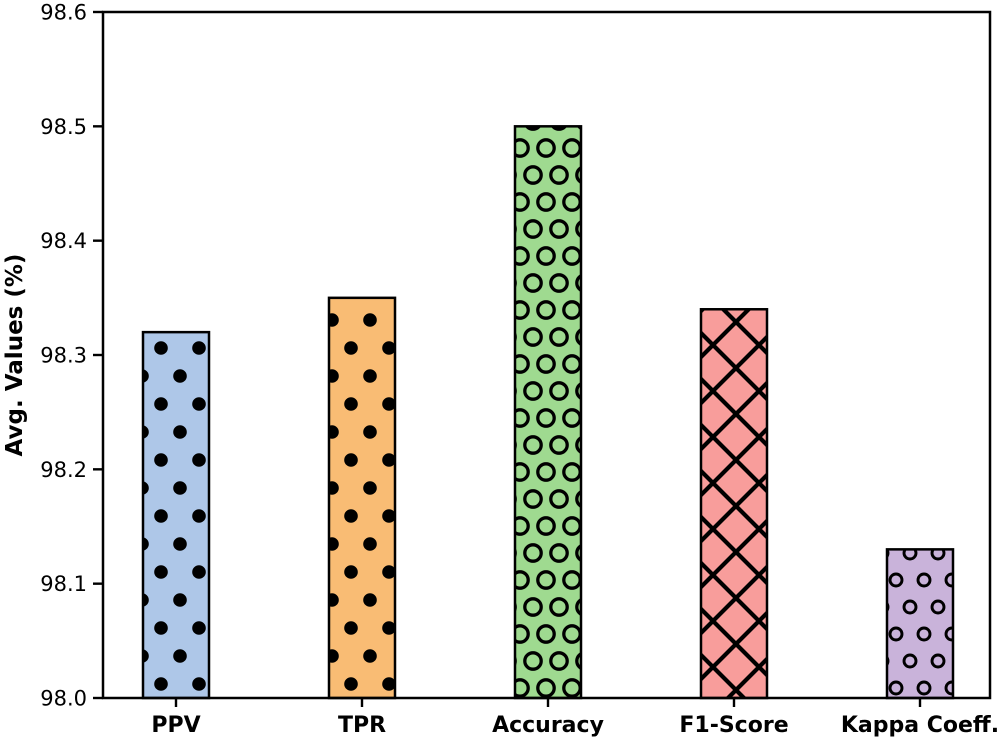 This screenshot has height=742, width=1000. What do you see at coordinates (63, 241) in the screenshot?
I see `y-tick-label: 98.4` at bounding box center [63, 241].